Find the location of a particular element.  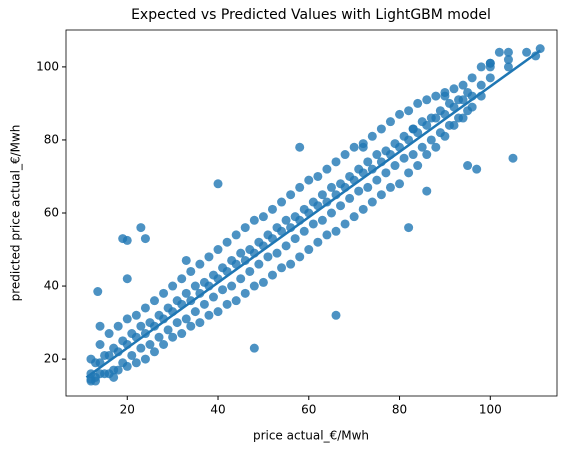

x-tick-label: 40 is located at coordinates (217, 410).